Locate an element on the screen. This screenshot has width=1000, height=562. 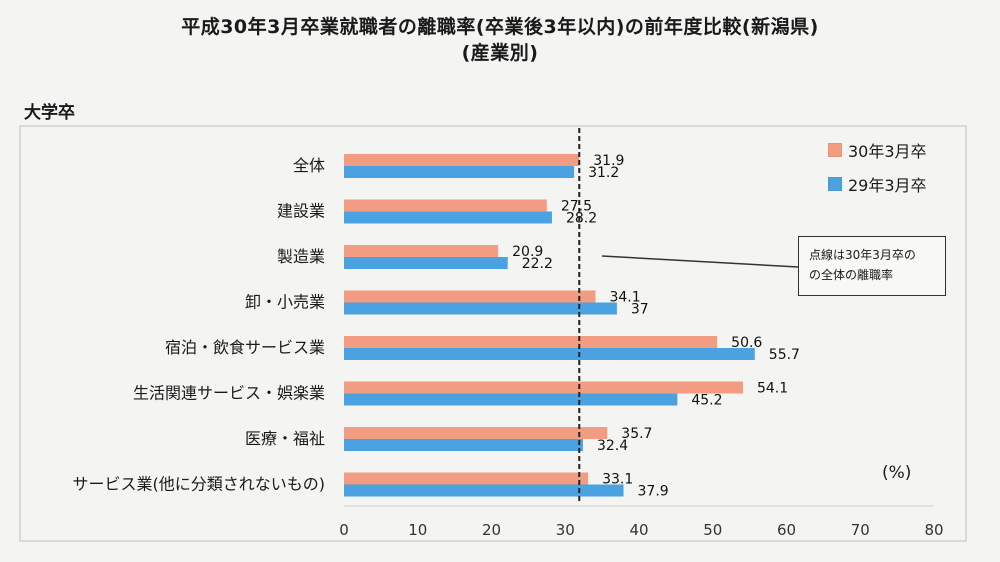
data-label: 22.2 is located at coordinates (537, 264).